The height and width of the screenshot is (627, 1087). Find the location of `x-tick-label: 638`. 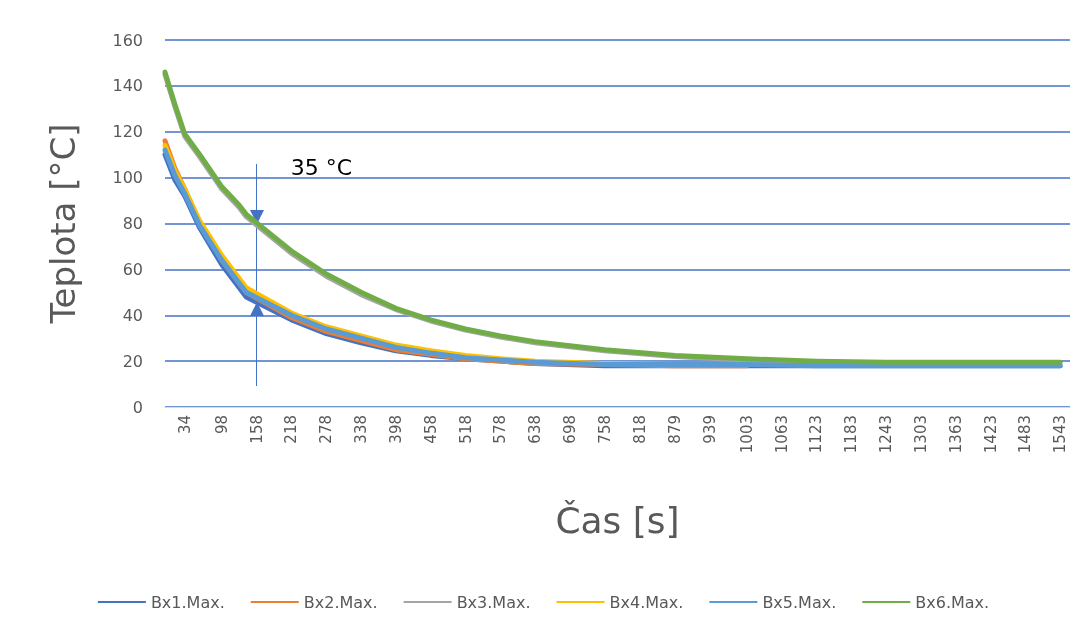

x-tick-label: 638 is located at coordinates (535, 429).